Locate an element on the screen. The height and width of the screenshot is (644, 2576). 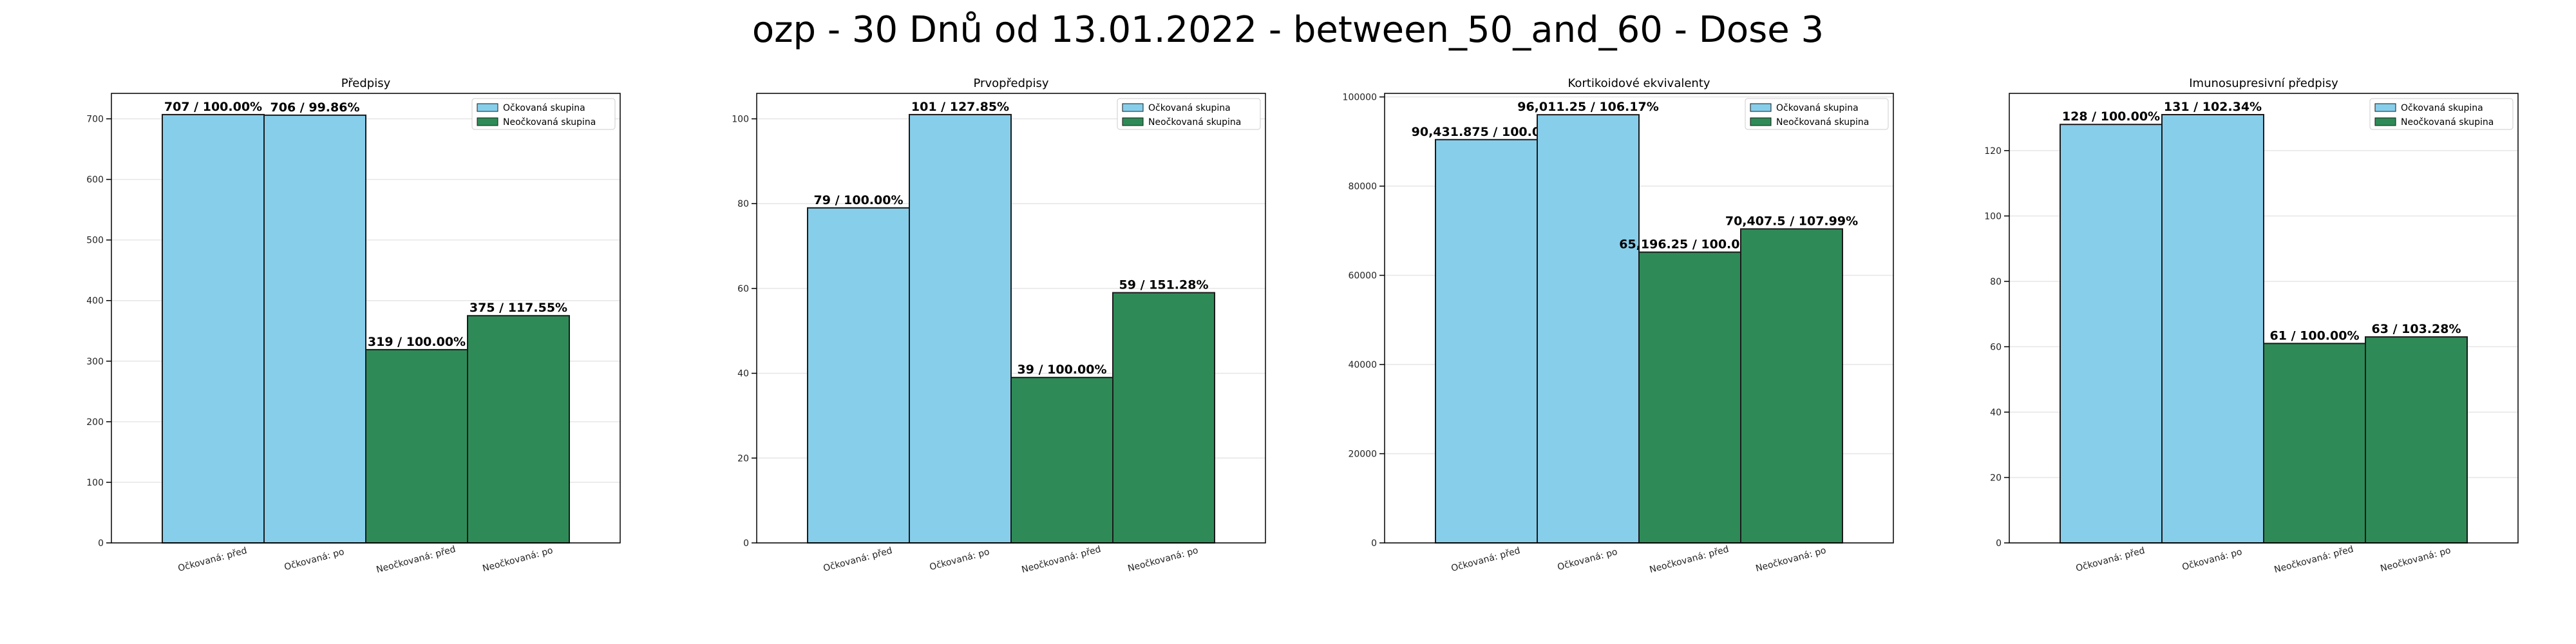
y-tick-label: 20 is located at coordinates (1996, 478).